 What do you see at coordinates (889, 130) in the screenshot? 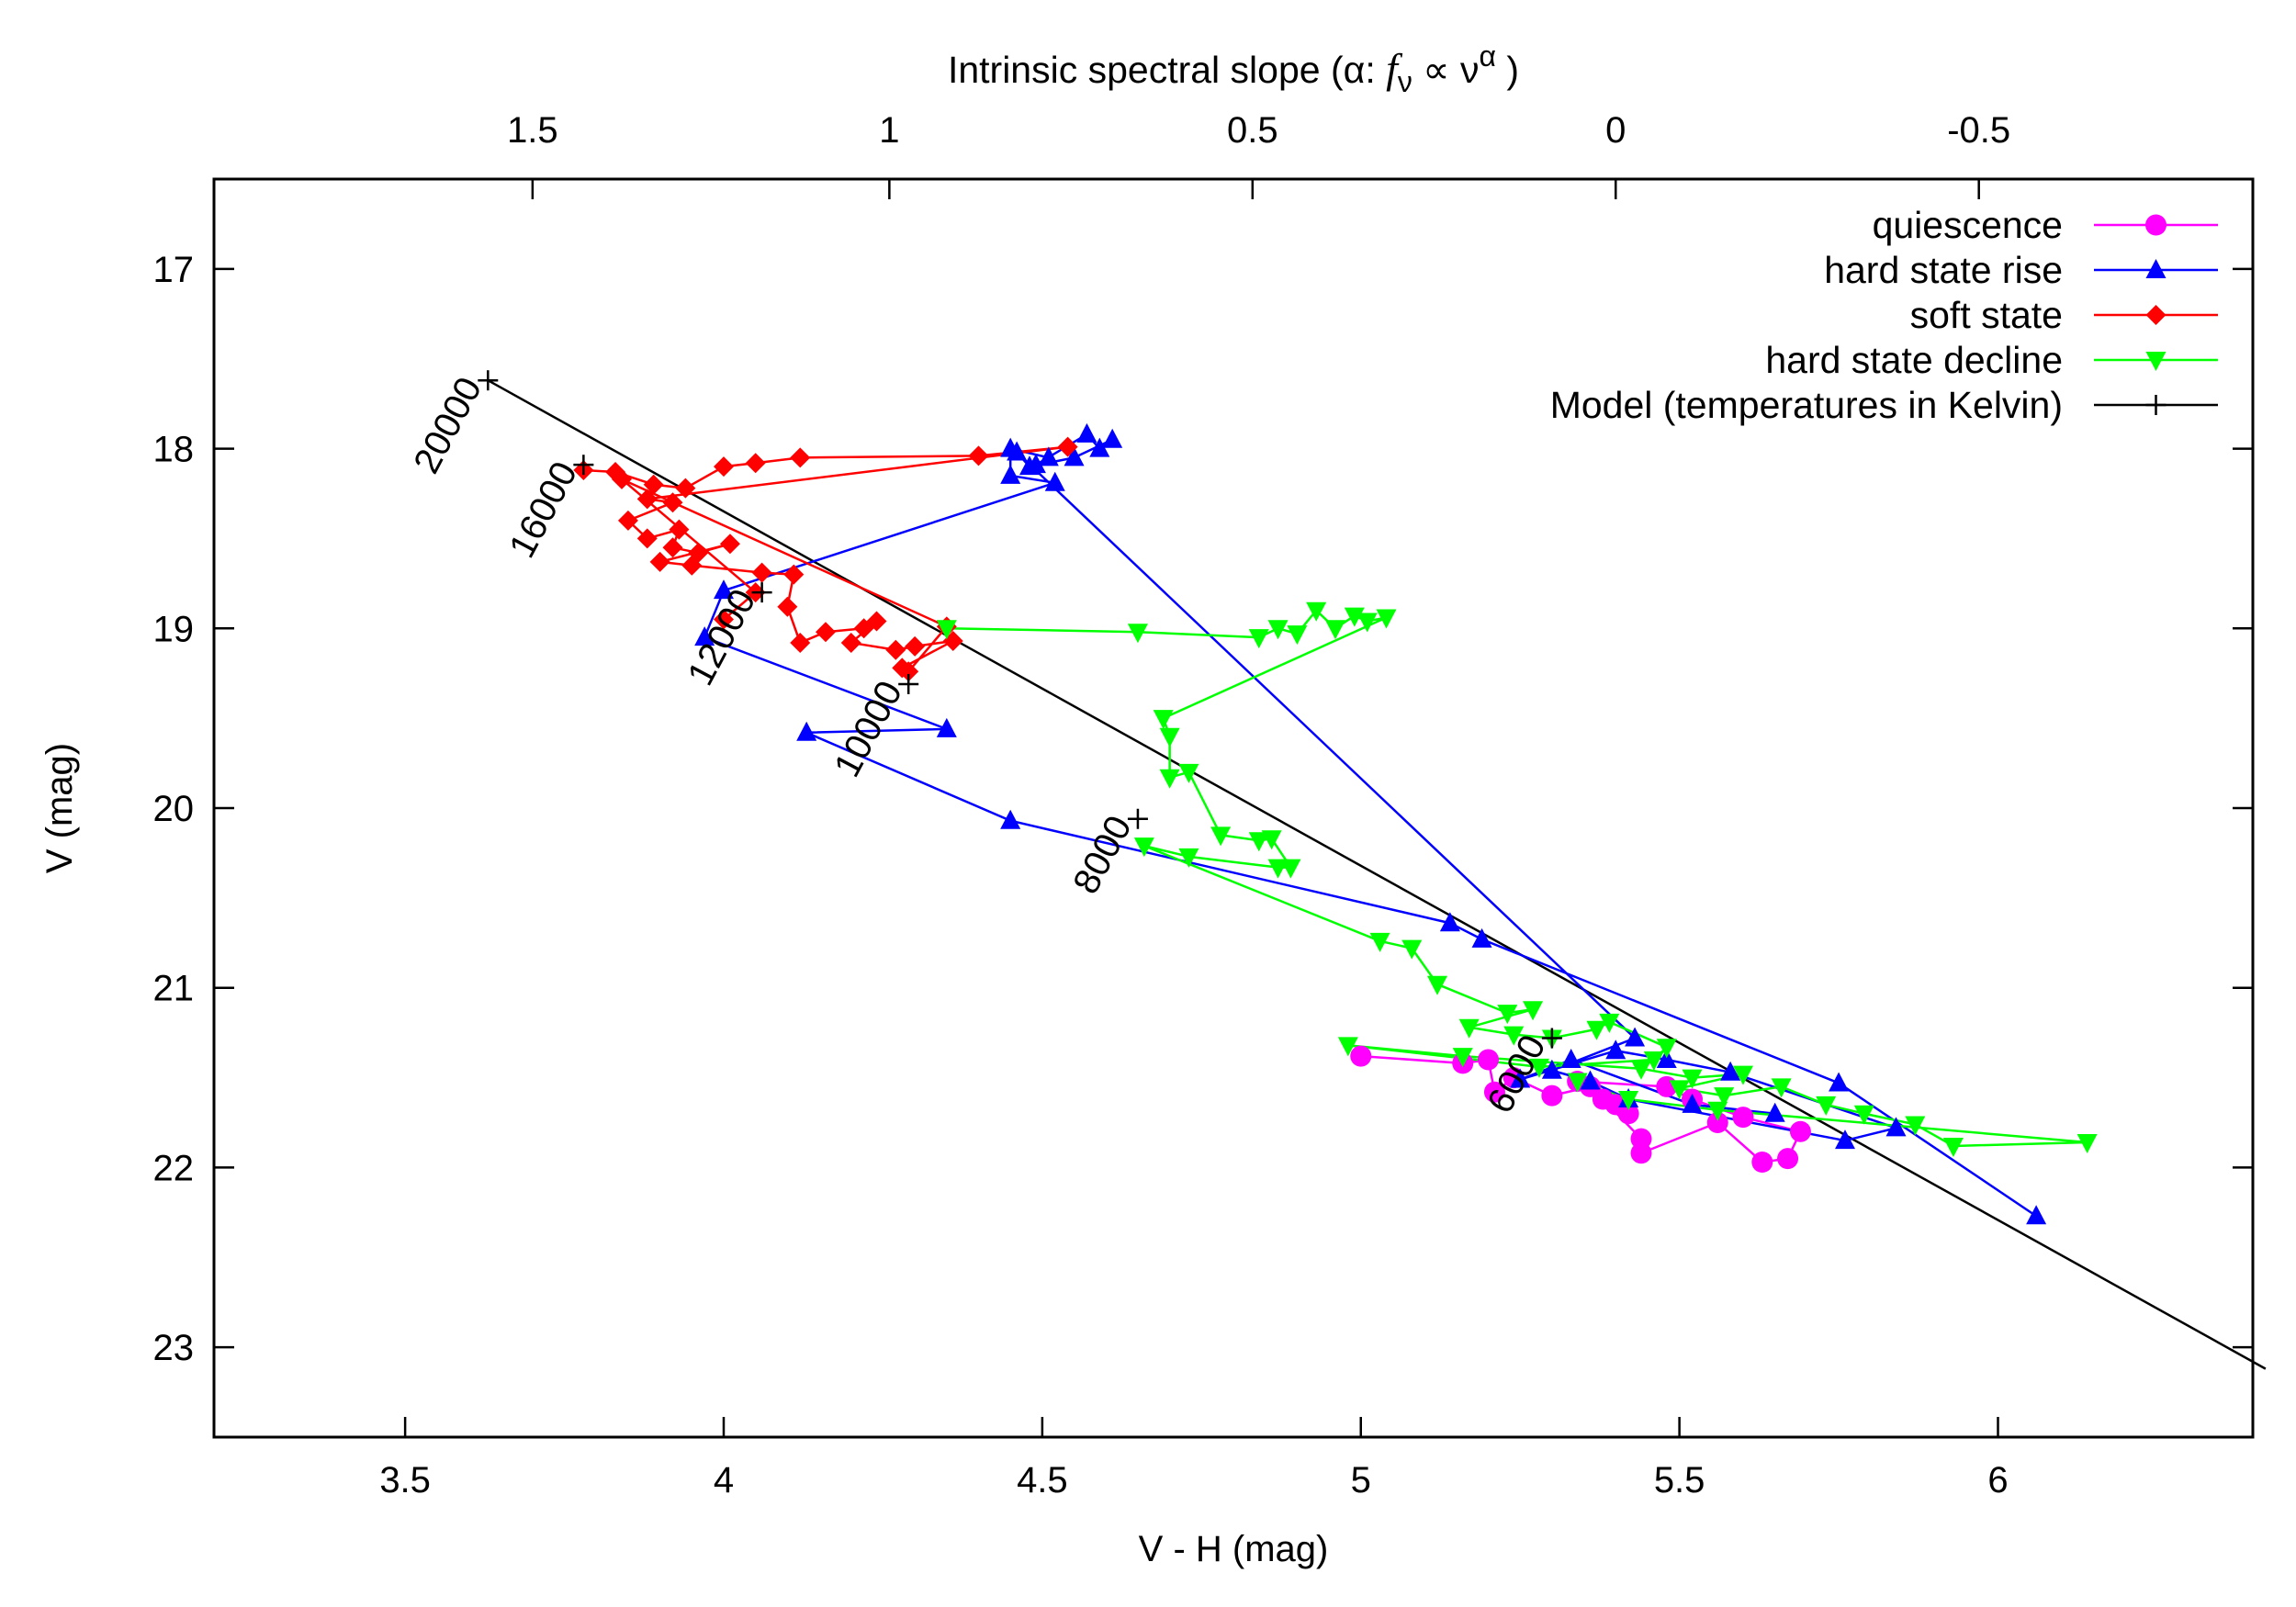
I see `x2-tick-label: 1` at bounding box center [889, 130].